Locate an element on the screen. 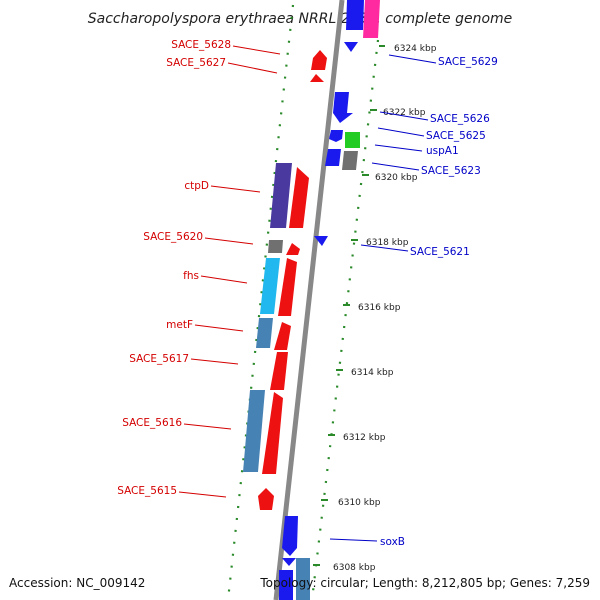  right-dotted-ring is located at coordinates (345, 319).